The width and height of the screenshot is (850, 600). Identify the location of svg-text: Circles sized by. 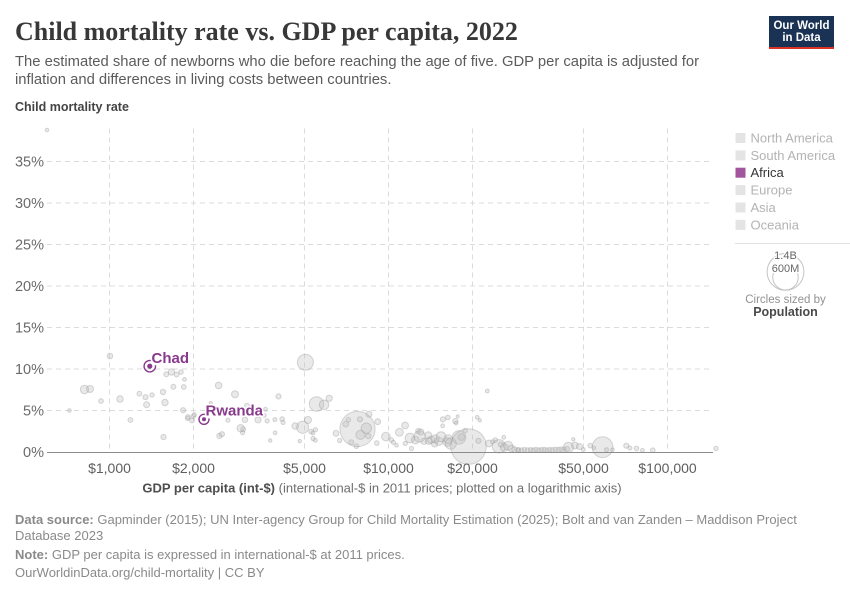
(785, 300).